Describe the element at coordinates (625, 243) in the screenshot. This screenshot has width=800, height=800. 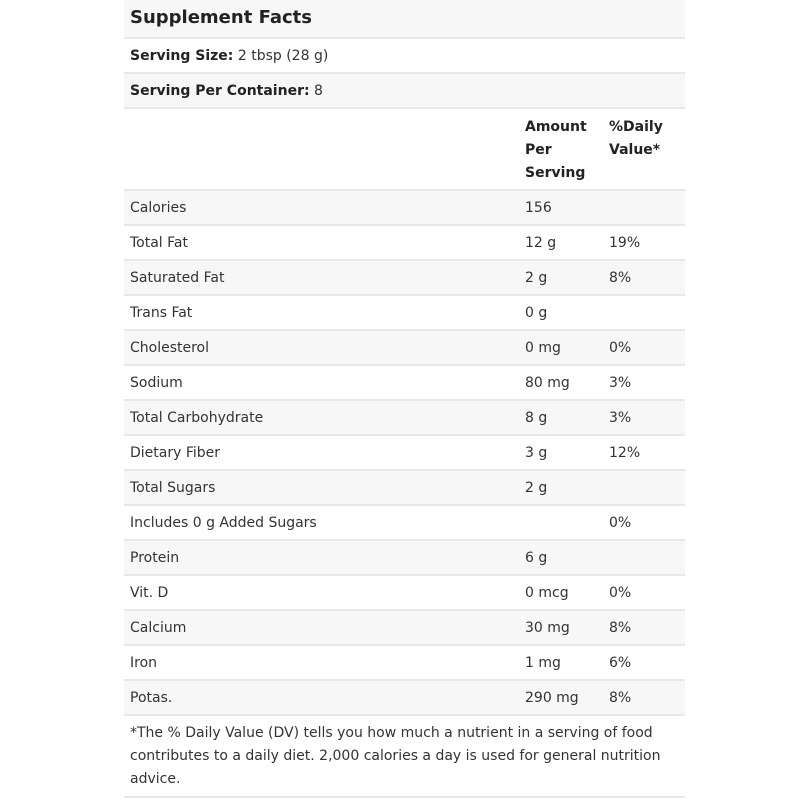
I see `nutrient-dv: 19%` at that location.